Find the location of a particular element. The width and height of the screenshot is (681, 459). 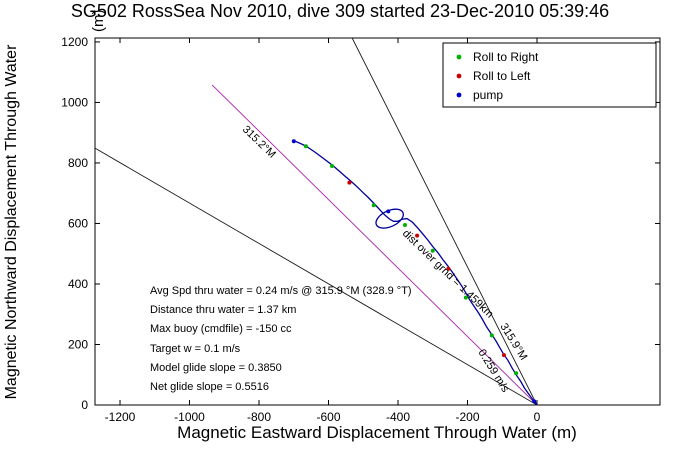

legend-box is located at coordinates (549, 75).